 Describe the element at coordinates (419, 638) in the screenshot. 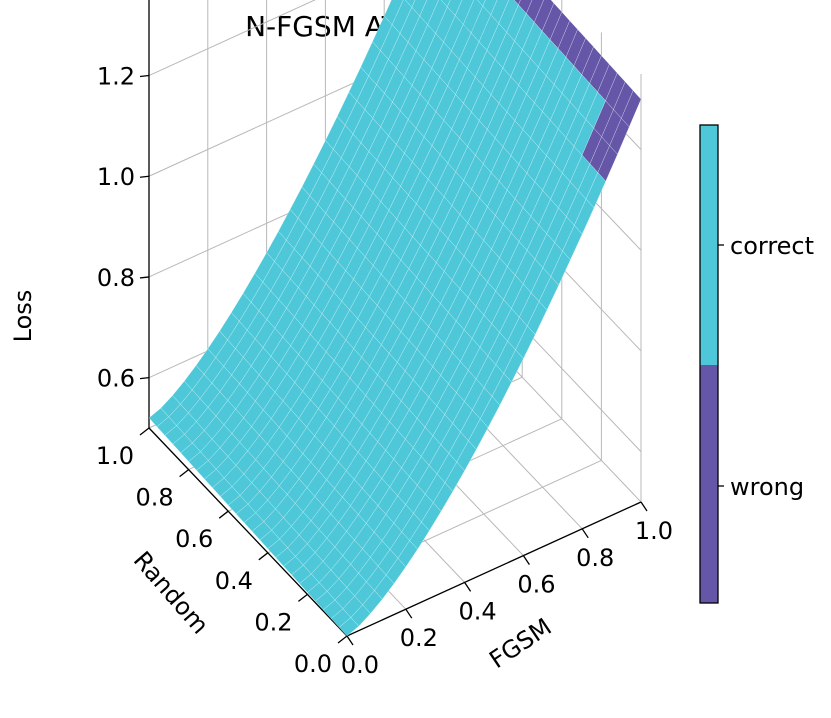

I see `x-tick-label: 0.2` at that location.